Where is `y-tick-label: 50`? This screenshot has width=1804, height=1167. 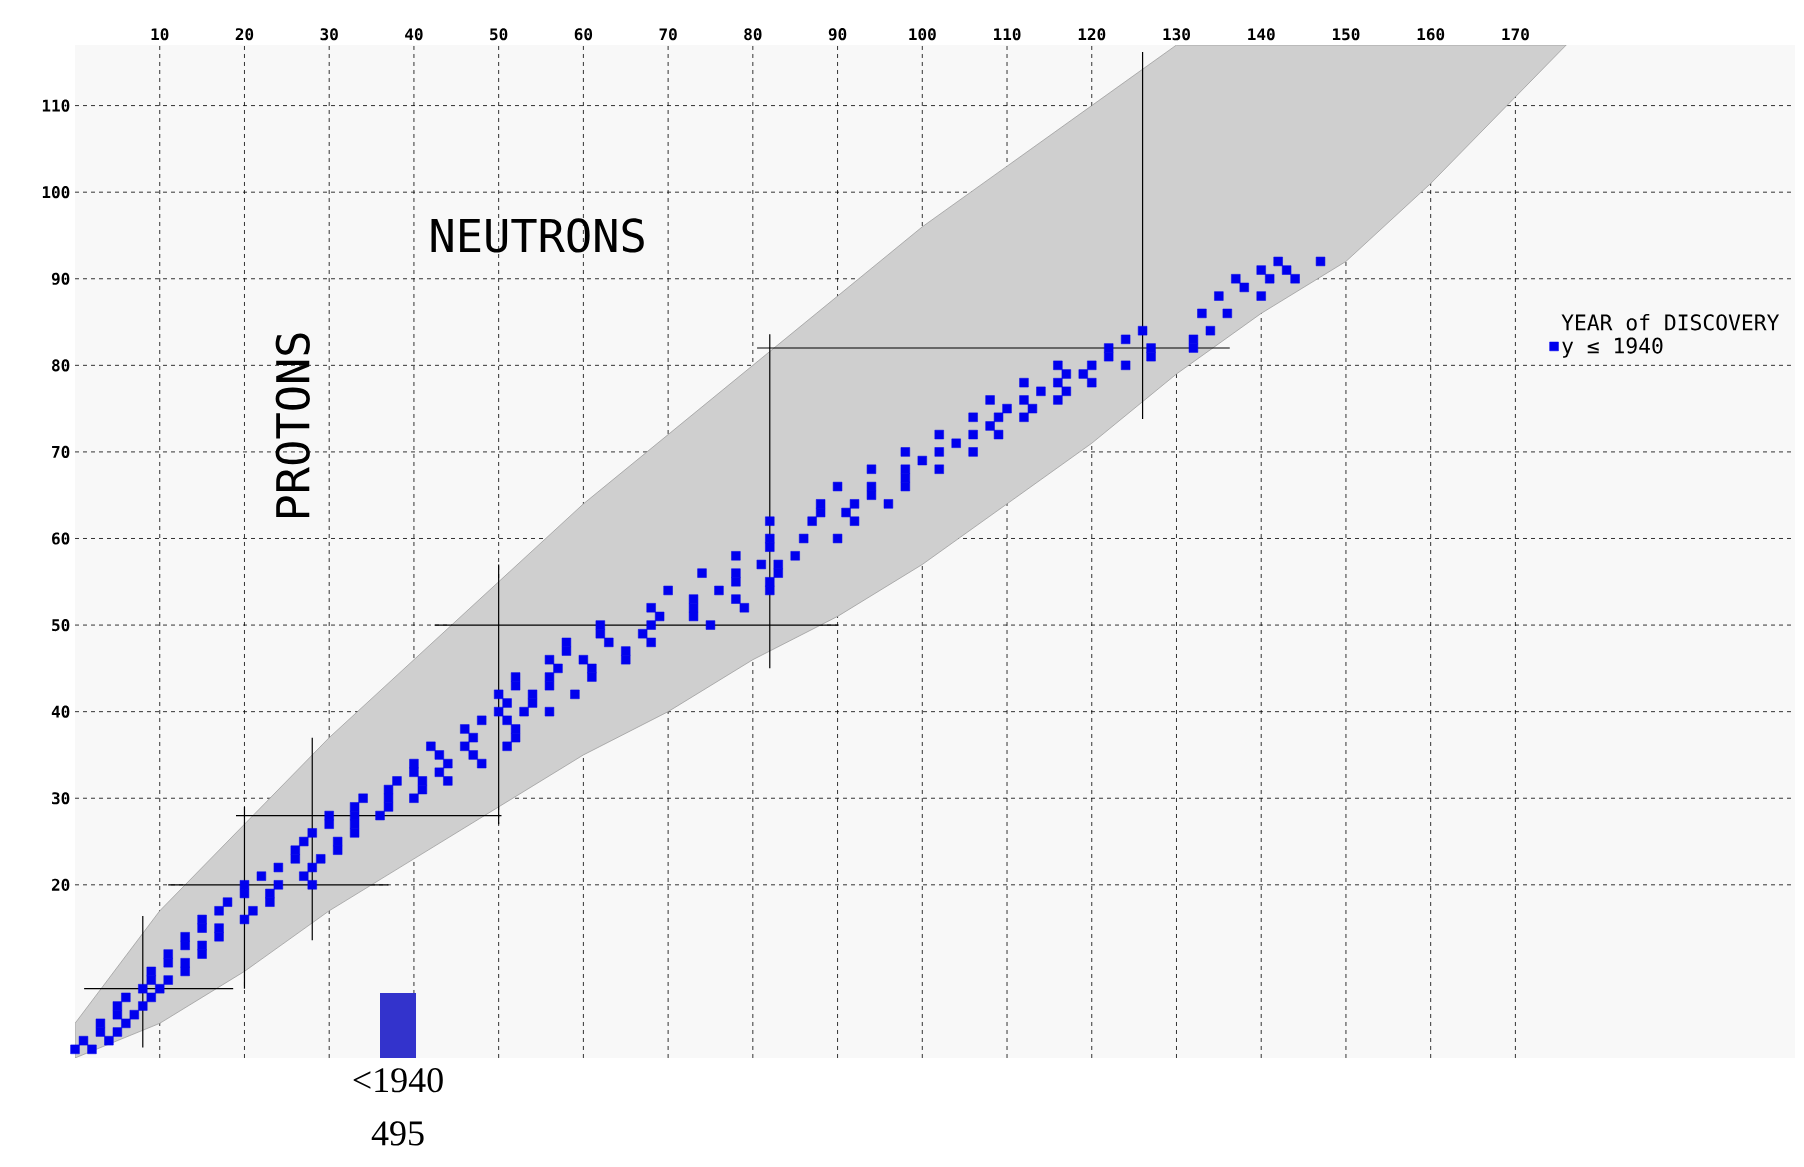
y-tick-label: 50 is located at coordinates (61, 625).